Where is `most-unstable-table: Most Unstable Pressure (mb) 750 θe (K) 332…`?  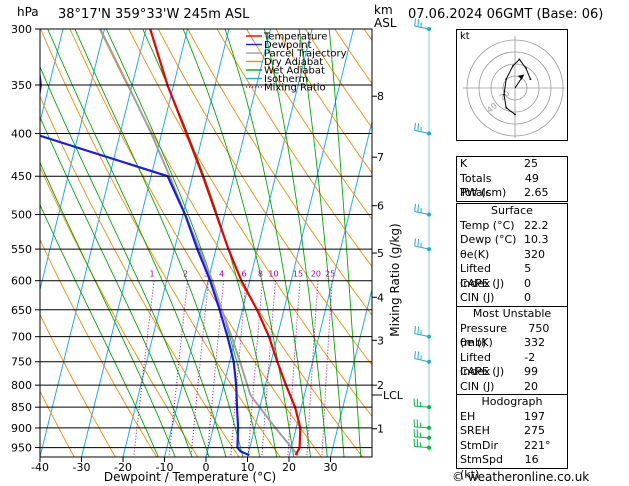 most-unstable-table: Most Unstable Pressure (mb) 750 θe (K) 332… is located at coordinates (512, 350).